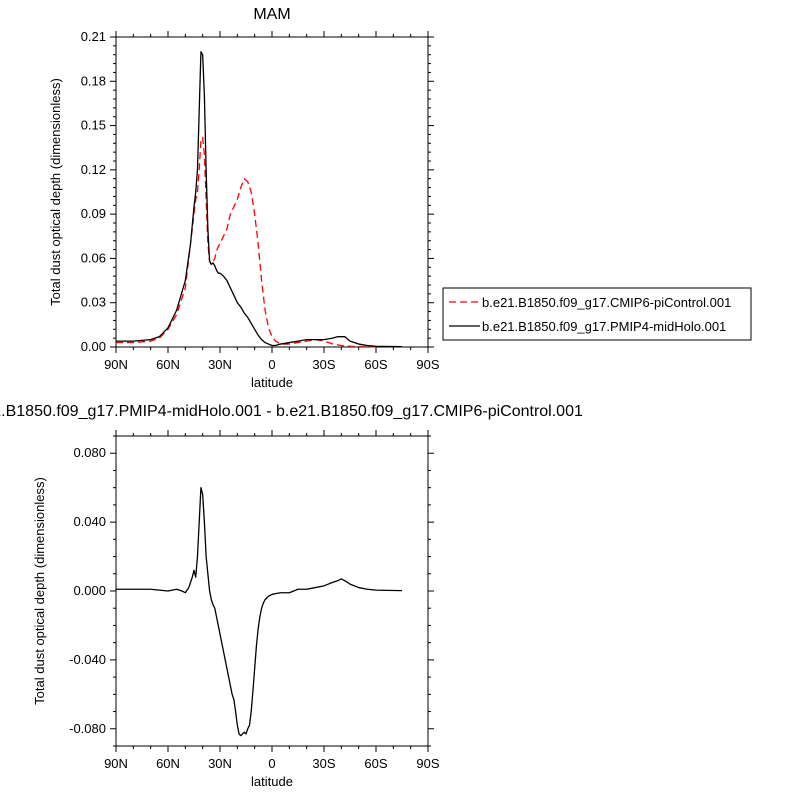  Describe the element at coordinates (89, 521) in the screenshot. I see `y-tick-label: 0.040` at that location.